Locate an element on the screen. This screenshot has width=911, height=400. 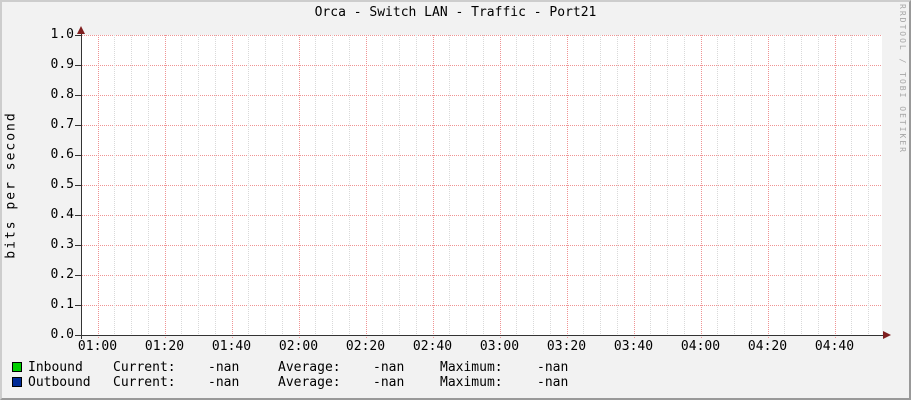
legend-label: Outbound is located at coordinates (59, 382).